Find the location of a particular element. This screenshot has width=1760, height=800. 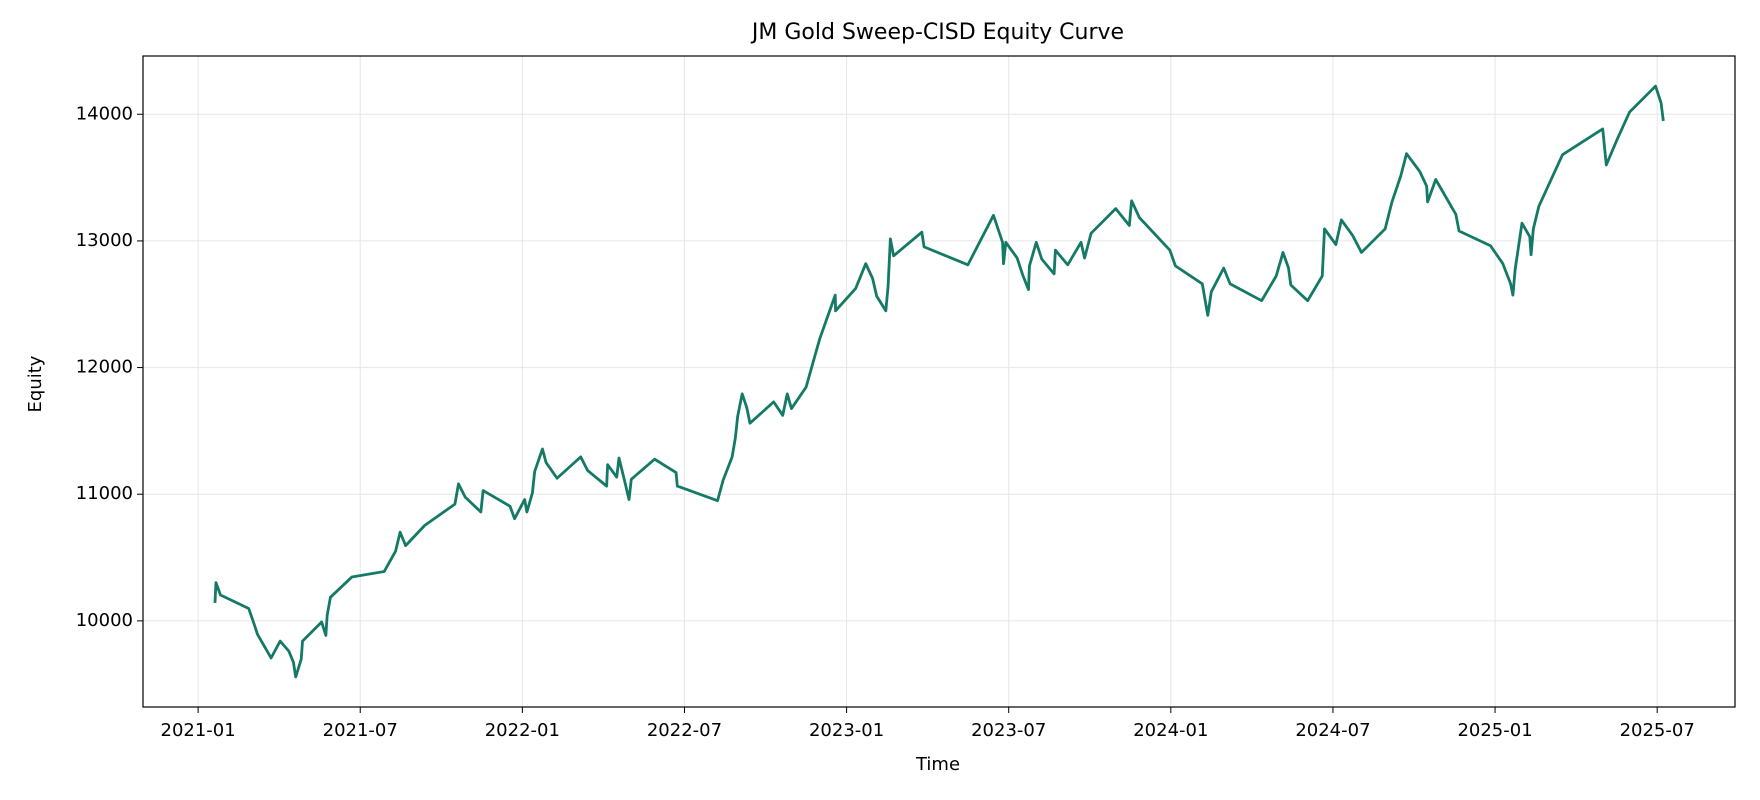

x-tick-label: 2024-01 is located at coordinates (1170, 730).